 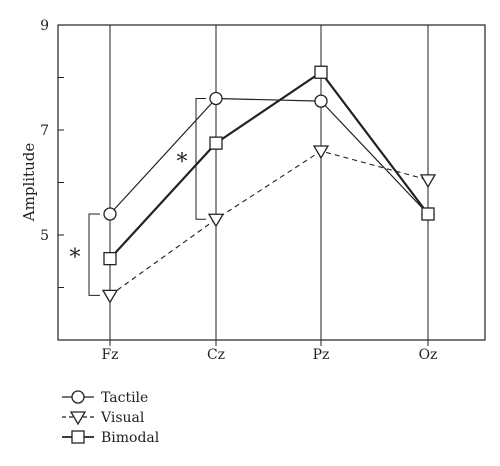 What do you see at coordinates (200, 159) in the screenshot?
I see `significance-bracket-cz` at bounding box center [200, 159].